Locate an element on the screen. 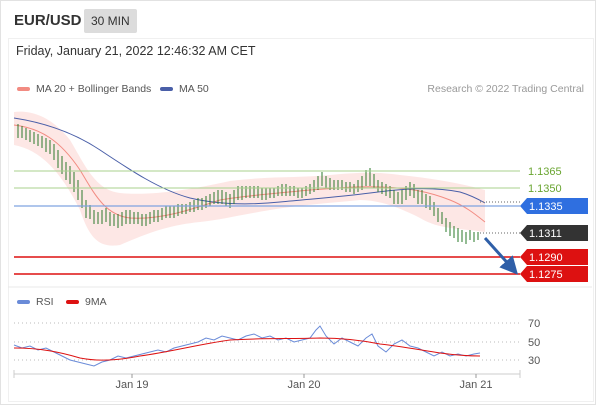 The width and height of the screenshot is (597, 406). research-credit: Research © 2022 Trading Central is located at coordinates (505, 89).